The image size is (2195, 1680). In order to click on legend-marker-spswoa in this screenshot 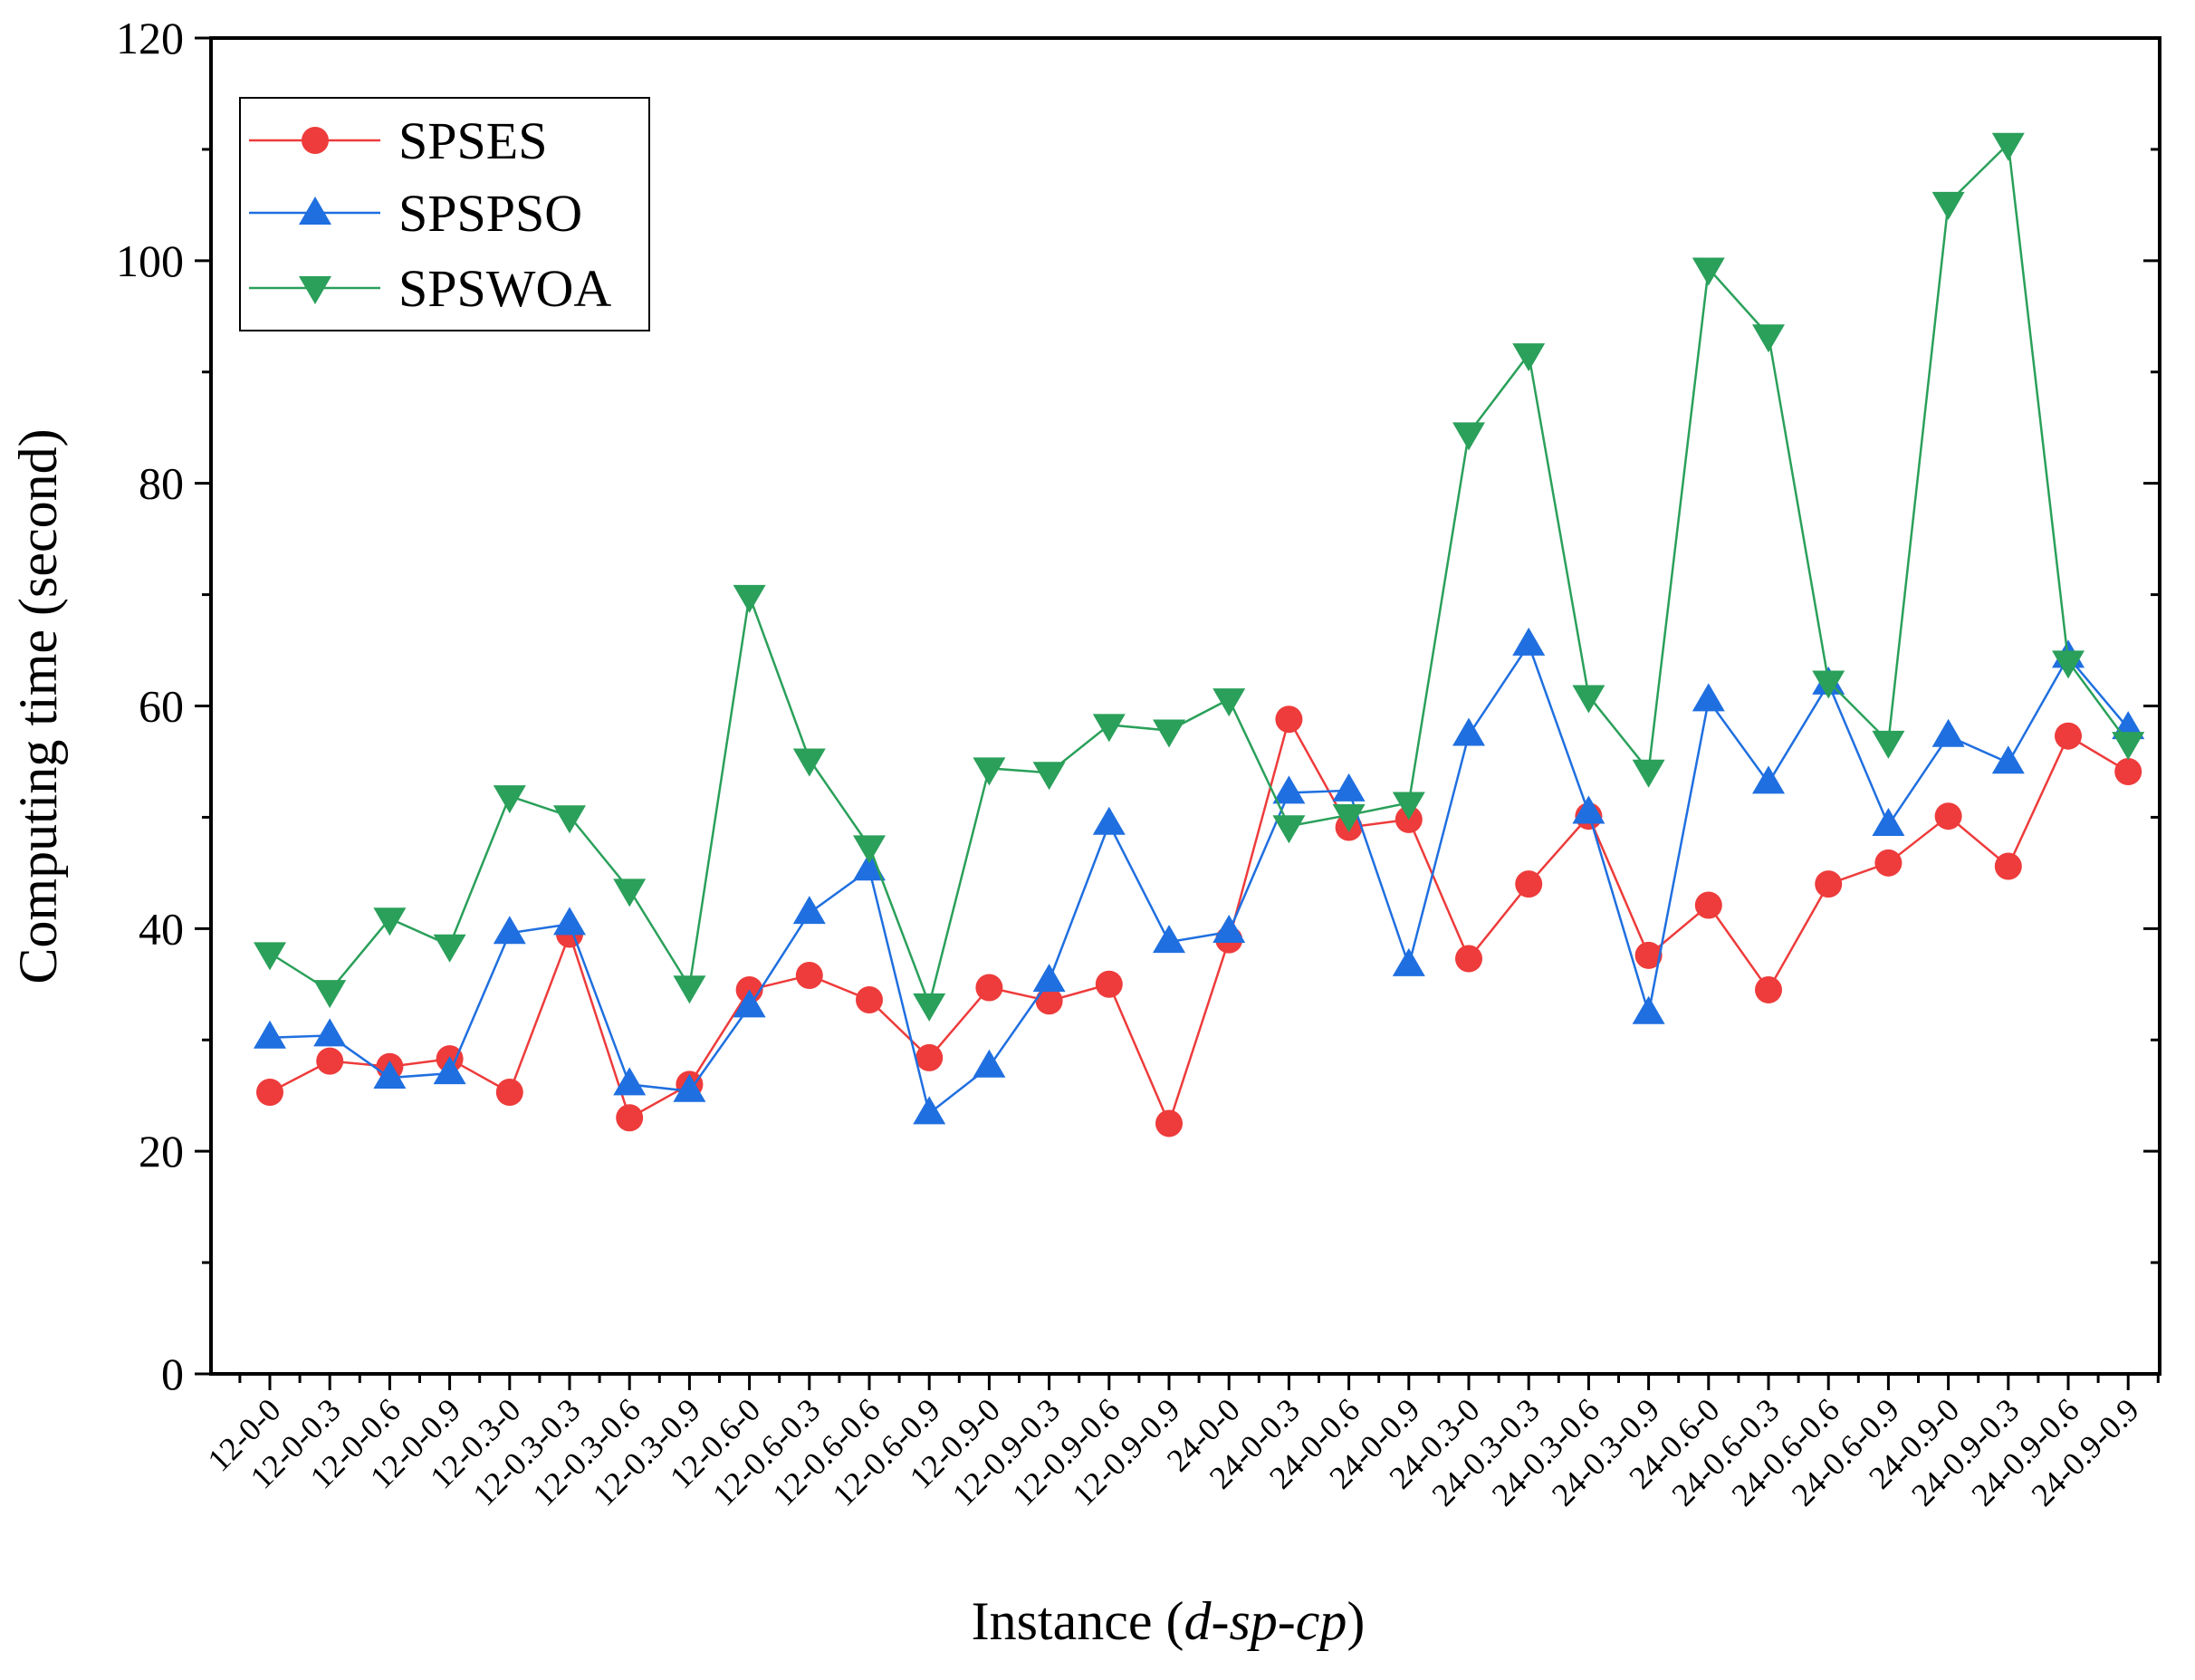, I will do `click(315, 290)`.